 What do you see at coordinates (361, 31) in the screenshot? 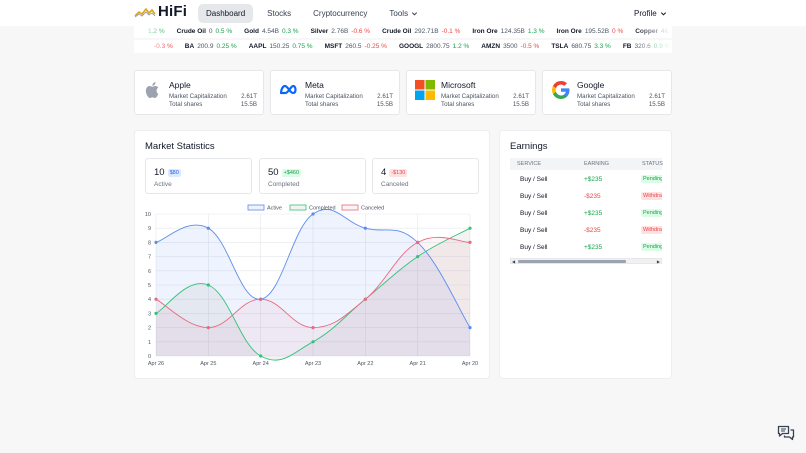
I see `ticker-change: -0.6 %` at bounding box center [361, 31].